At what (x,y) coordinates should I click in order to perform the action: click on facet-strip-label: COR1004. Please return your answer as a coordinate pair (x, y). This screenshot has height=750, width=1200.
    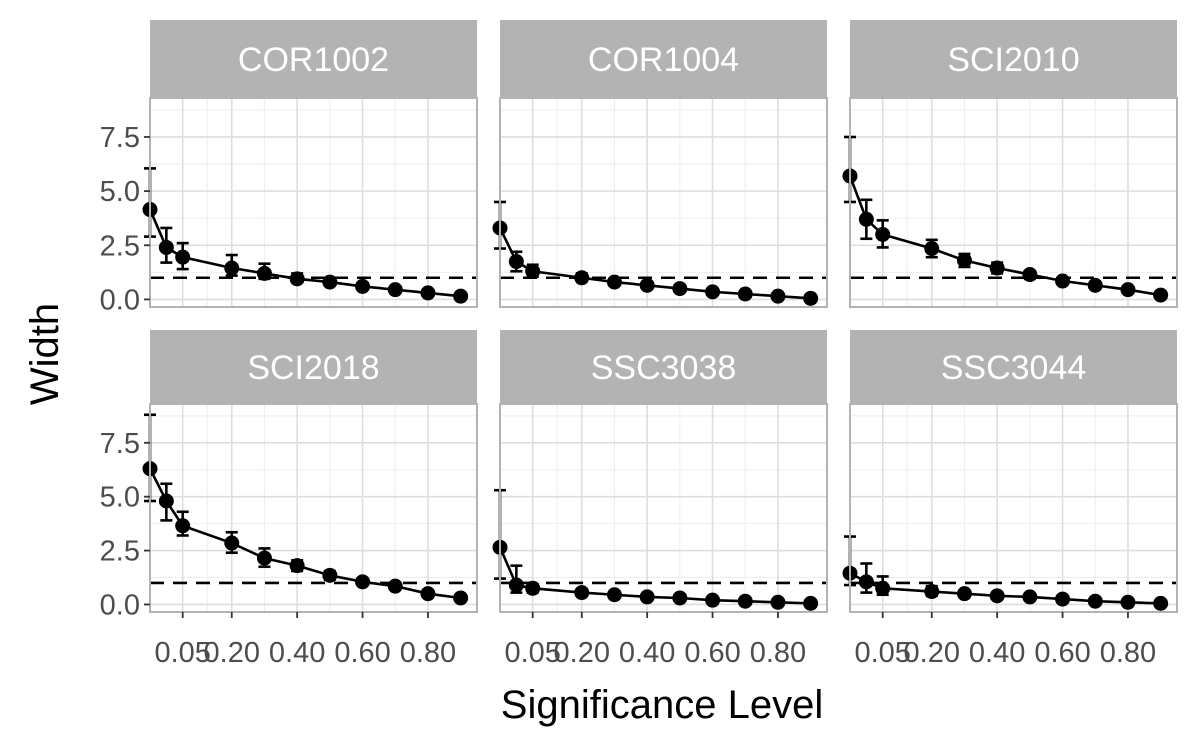
    Looking at the image, I should click on (663, 60).